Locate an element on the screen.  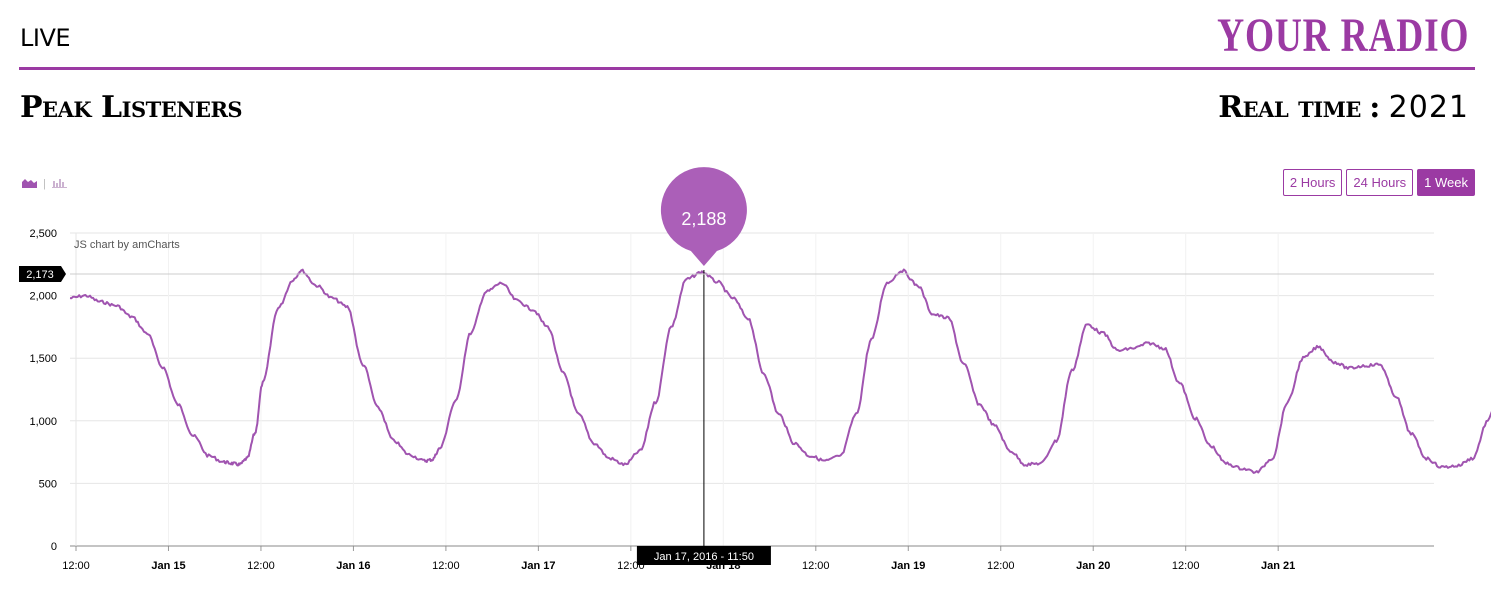
value-balloon-label: 2,188 is located at coordinates (703, 219).